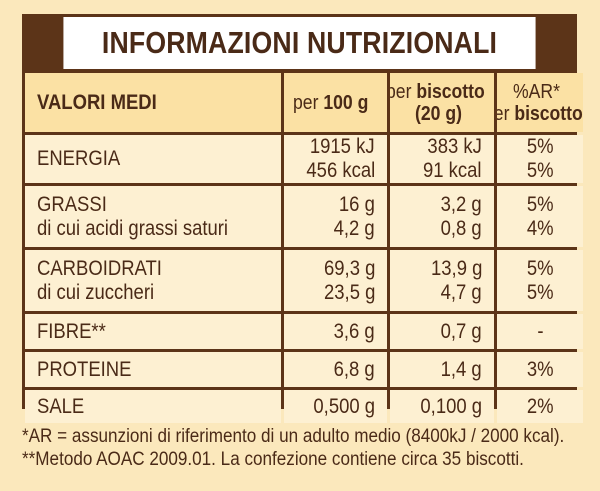  I want to click on header-per-100g-prefix: per, so click(308, 102).